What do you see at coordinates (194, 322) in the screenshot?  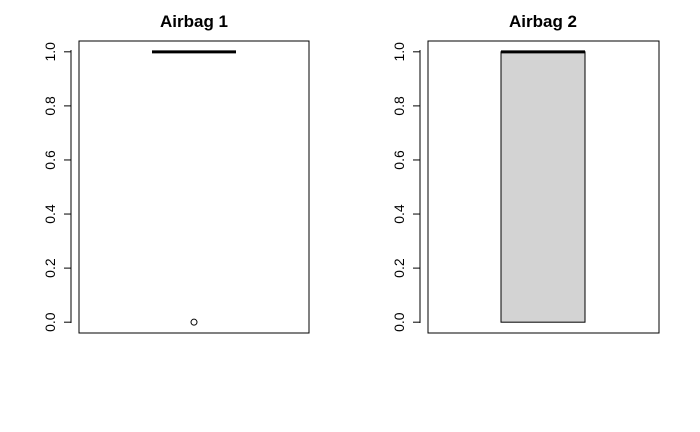 I see `outlier-point` at bounding box center [194, 322].